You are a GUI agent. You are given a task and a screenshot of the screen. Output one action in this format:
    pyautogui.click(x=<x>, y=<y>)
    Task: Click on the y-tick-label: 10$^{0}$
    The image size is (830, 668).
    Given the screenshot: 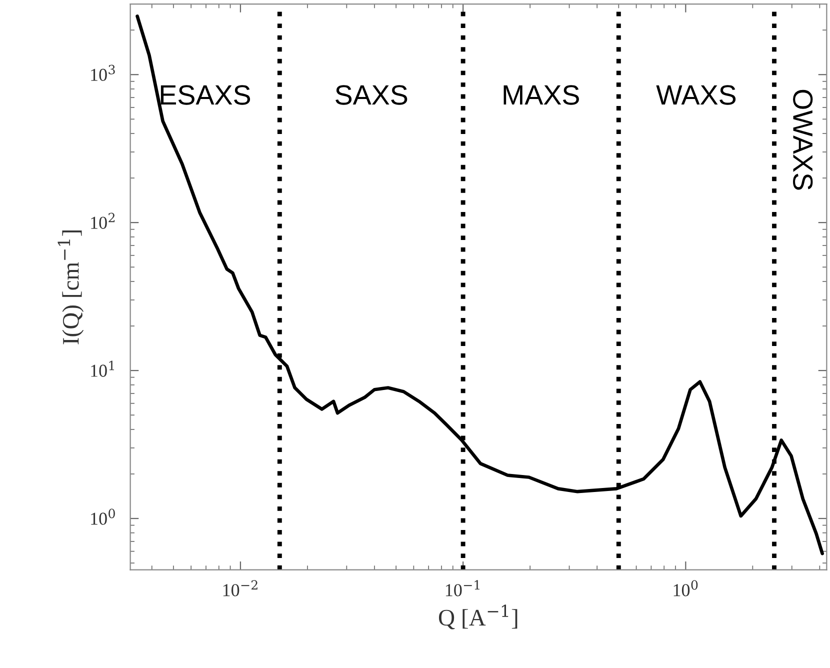 What is the action you would take?
    pyautogui.click(x=103, y=516)
    